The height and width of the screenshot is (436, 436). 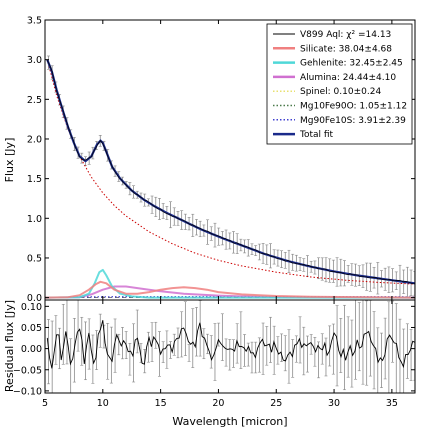 I want to click on residual-y-tick-label: −0.10, so click(x=27, y=391).